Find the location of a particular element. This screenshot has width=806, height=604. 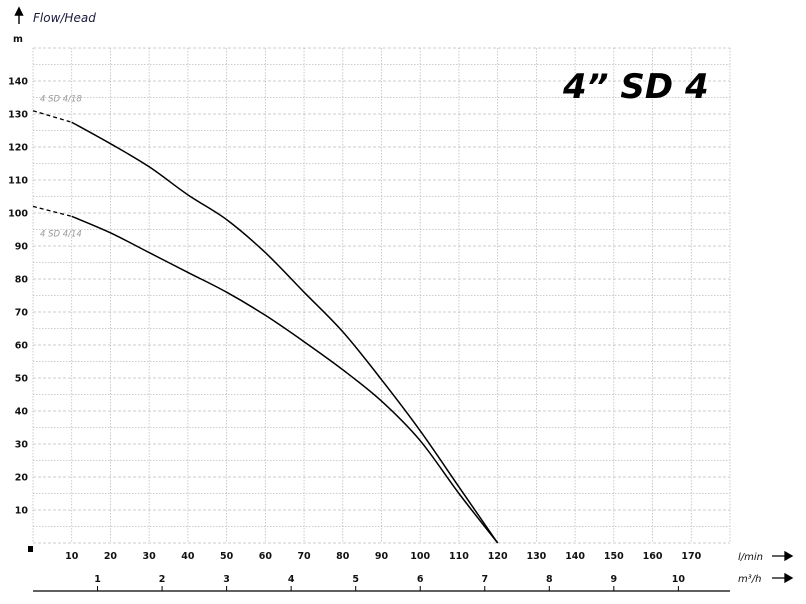

x2-tick-label: 5 is located at coordinates (355, 579).